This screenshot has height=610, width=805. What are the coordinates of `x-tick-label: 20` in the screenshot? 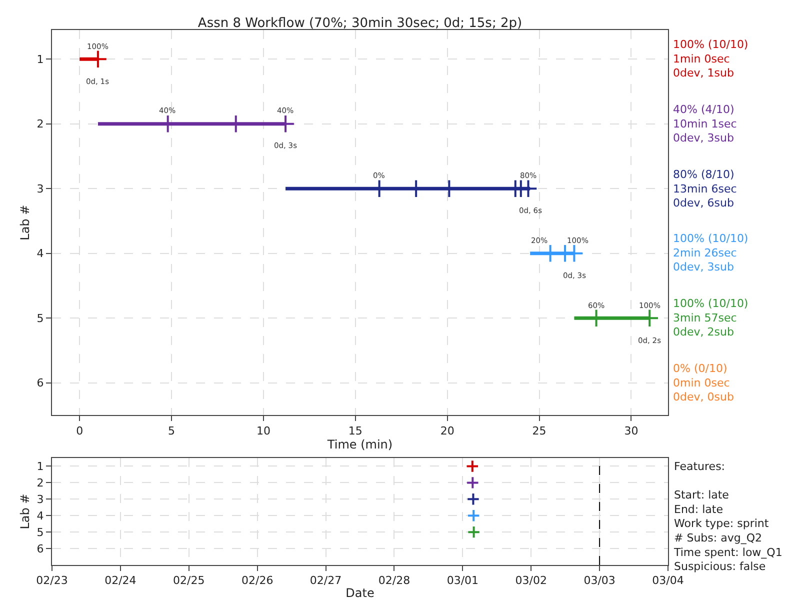 It's located at (447, 431).